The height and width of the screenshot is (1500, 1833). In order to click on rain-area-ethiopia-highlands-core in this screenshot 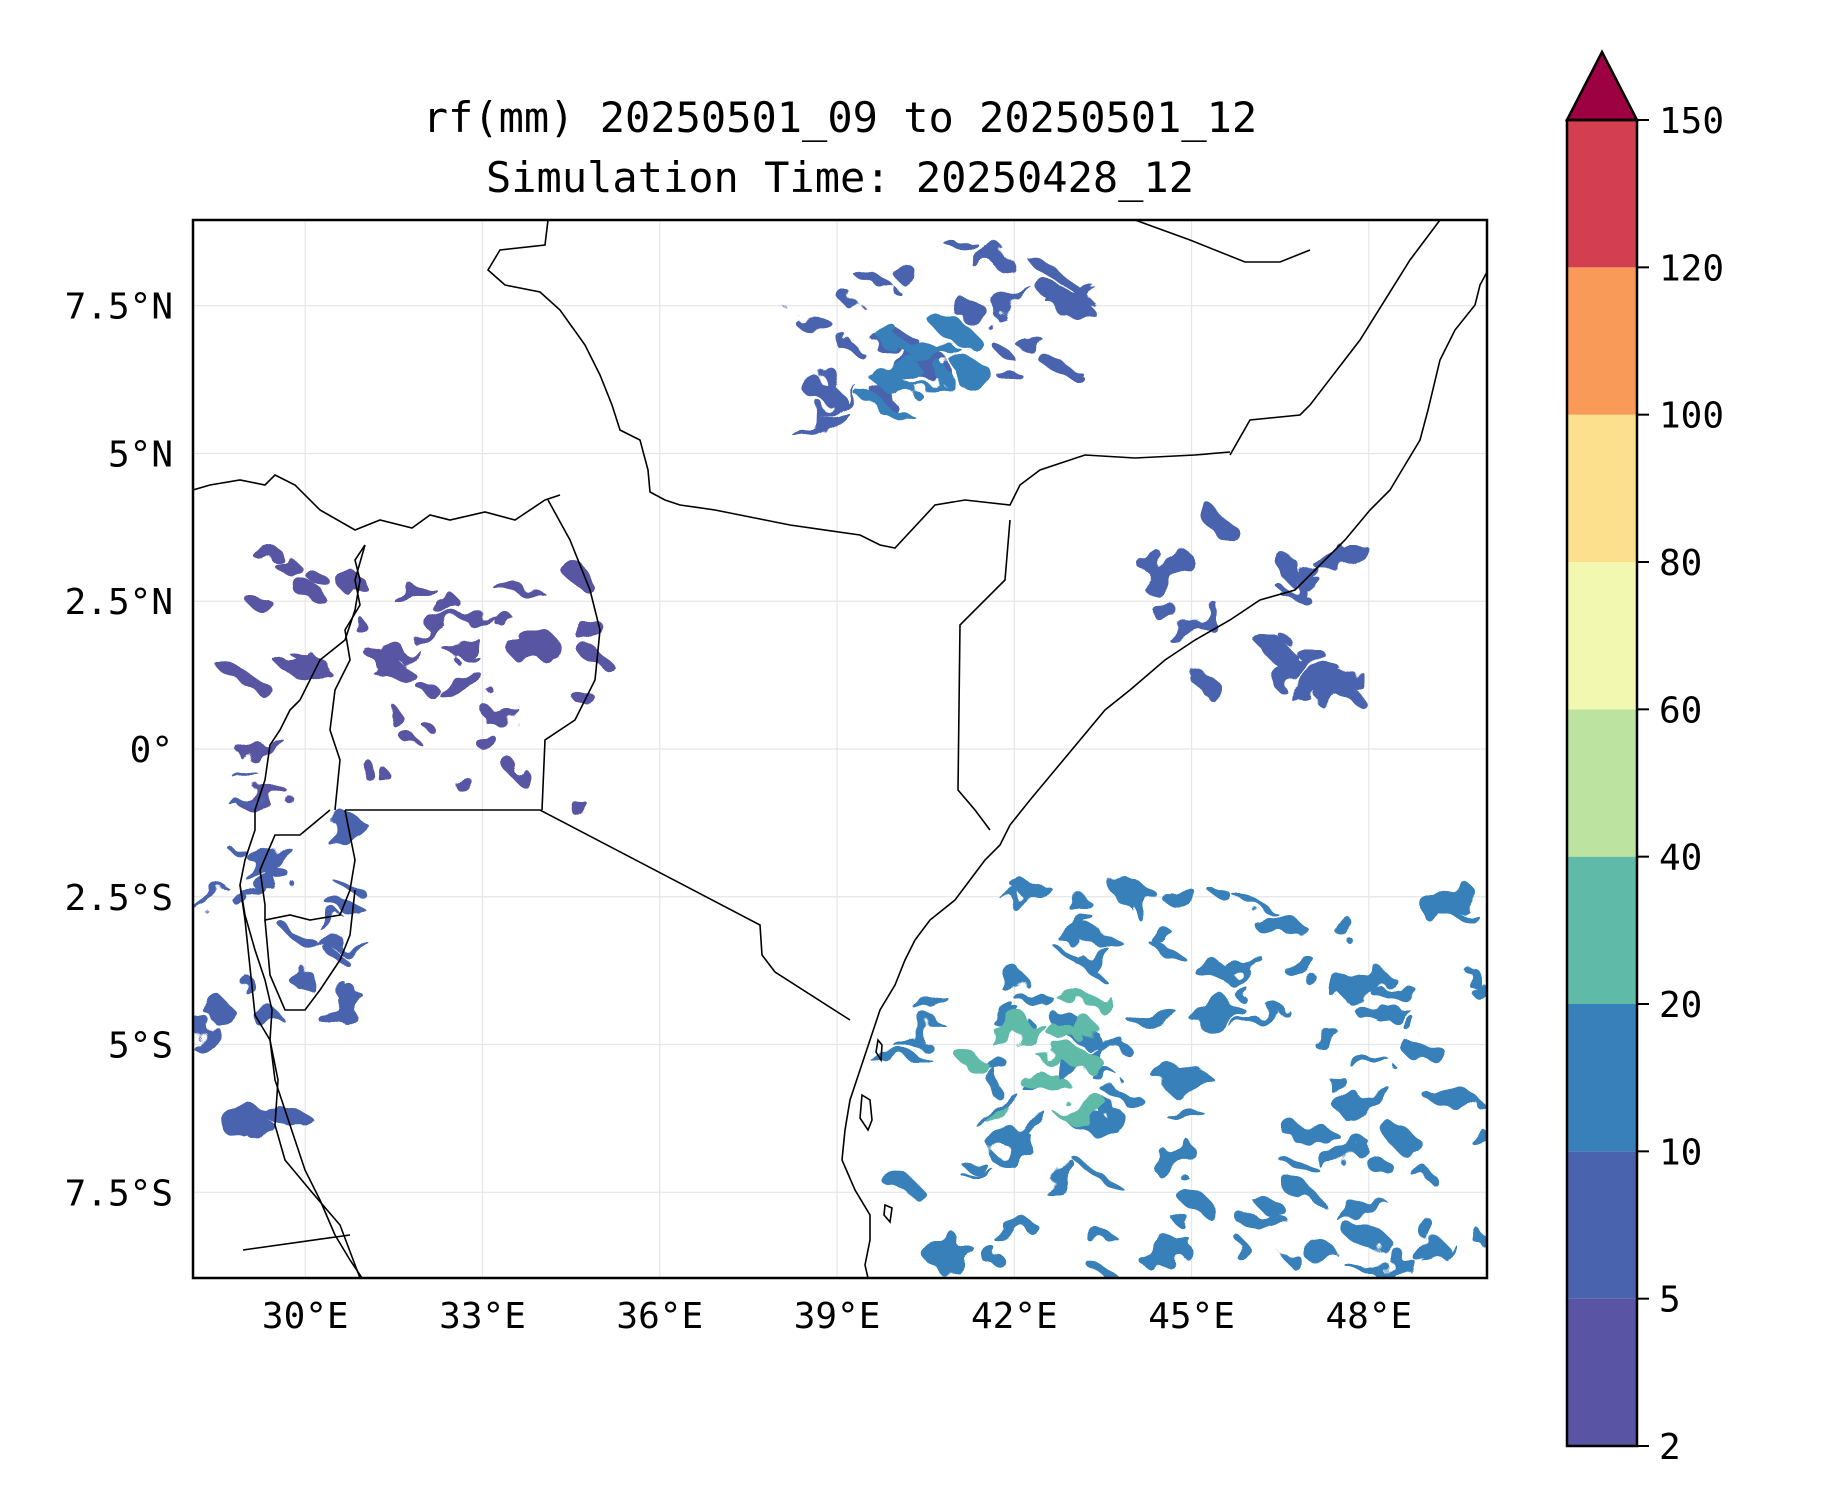, I will do `click(924, 365)`.